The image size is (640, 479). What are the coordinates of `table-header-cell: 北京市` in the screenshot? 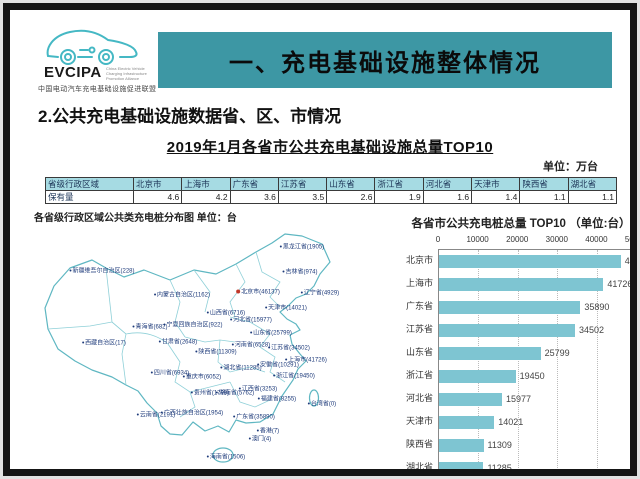 It's located at (157, 184).